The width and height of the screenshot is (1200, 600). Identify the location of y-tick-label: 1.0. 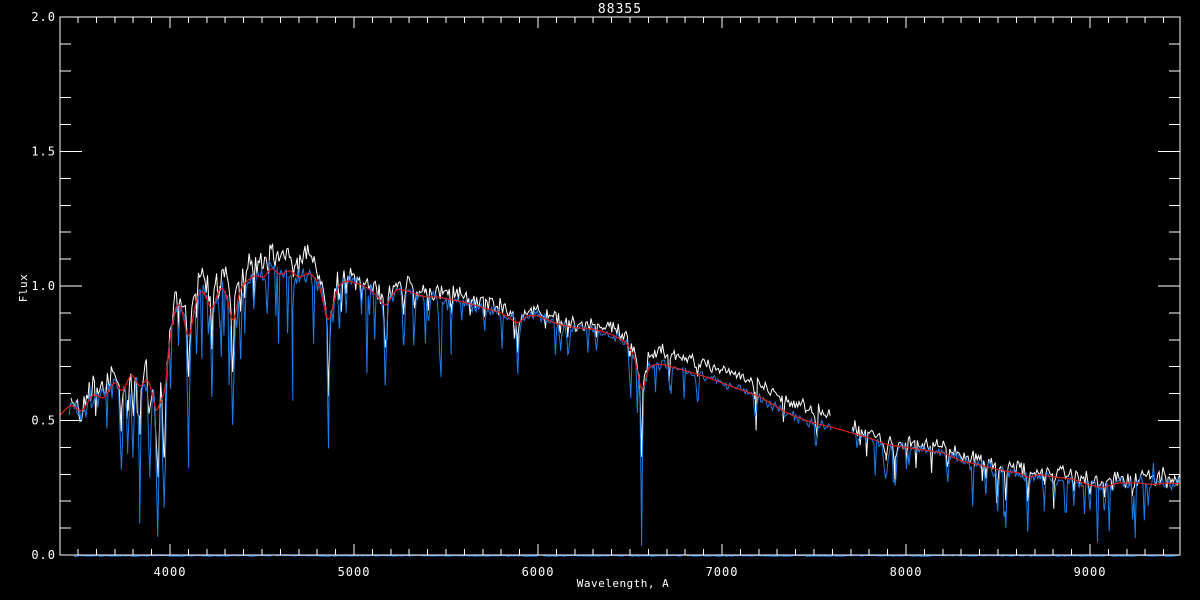
(43, 286).